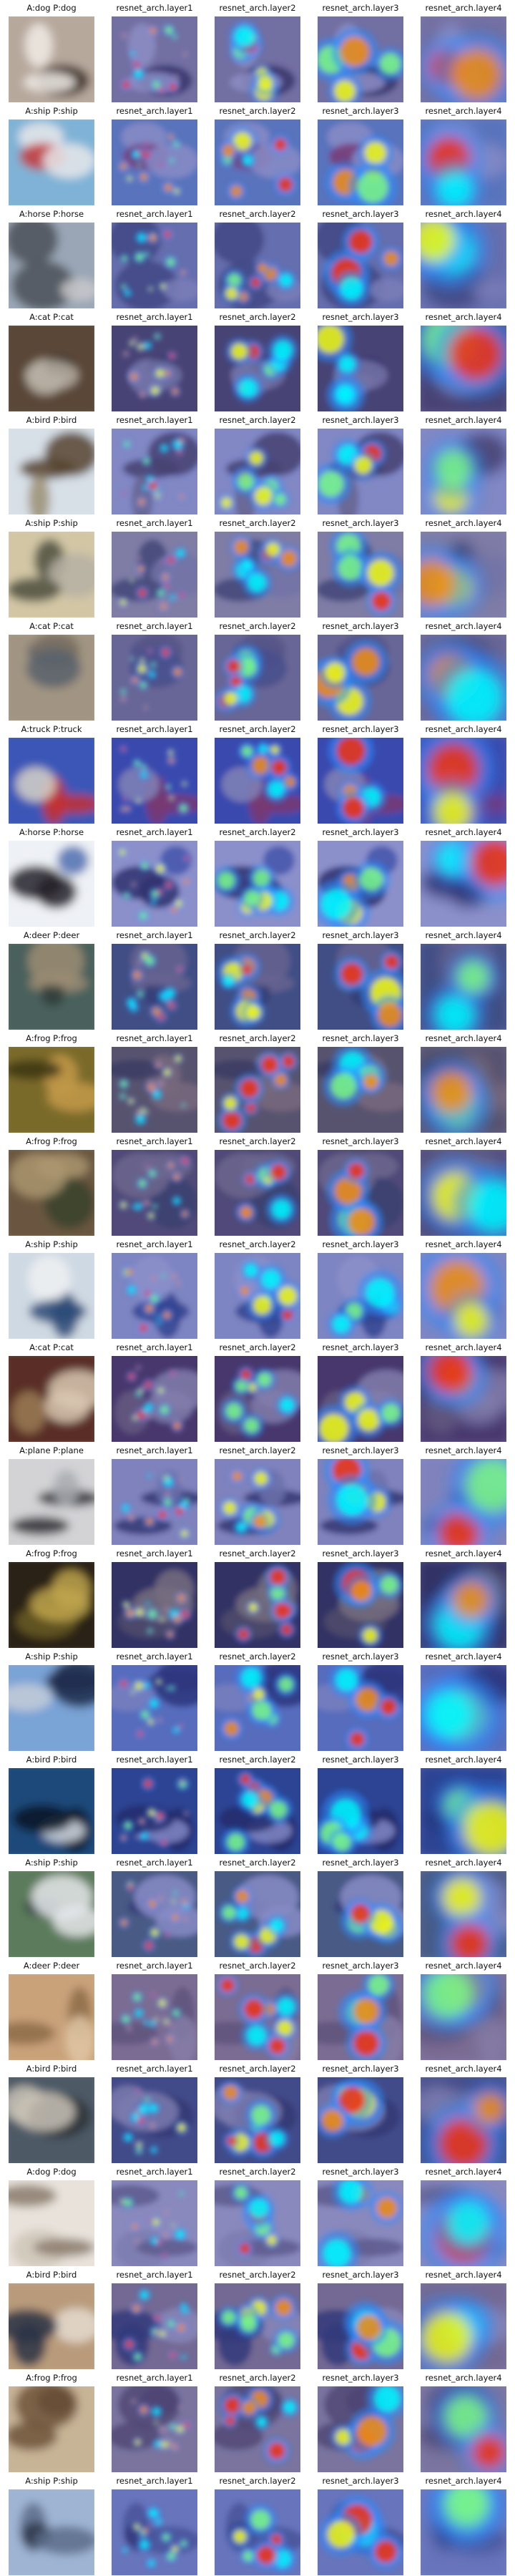  Describe the element at coordinates (51, 1038) in the screenshot. I see `prediction-label: A:frog P:frog` at that location.